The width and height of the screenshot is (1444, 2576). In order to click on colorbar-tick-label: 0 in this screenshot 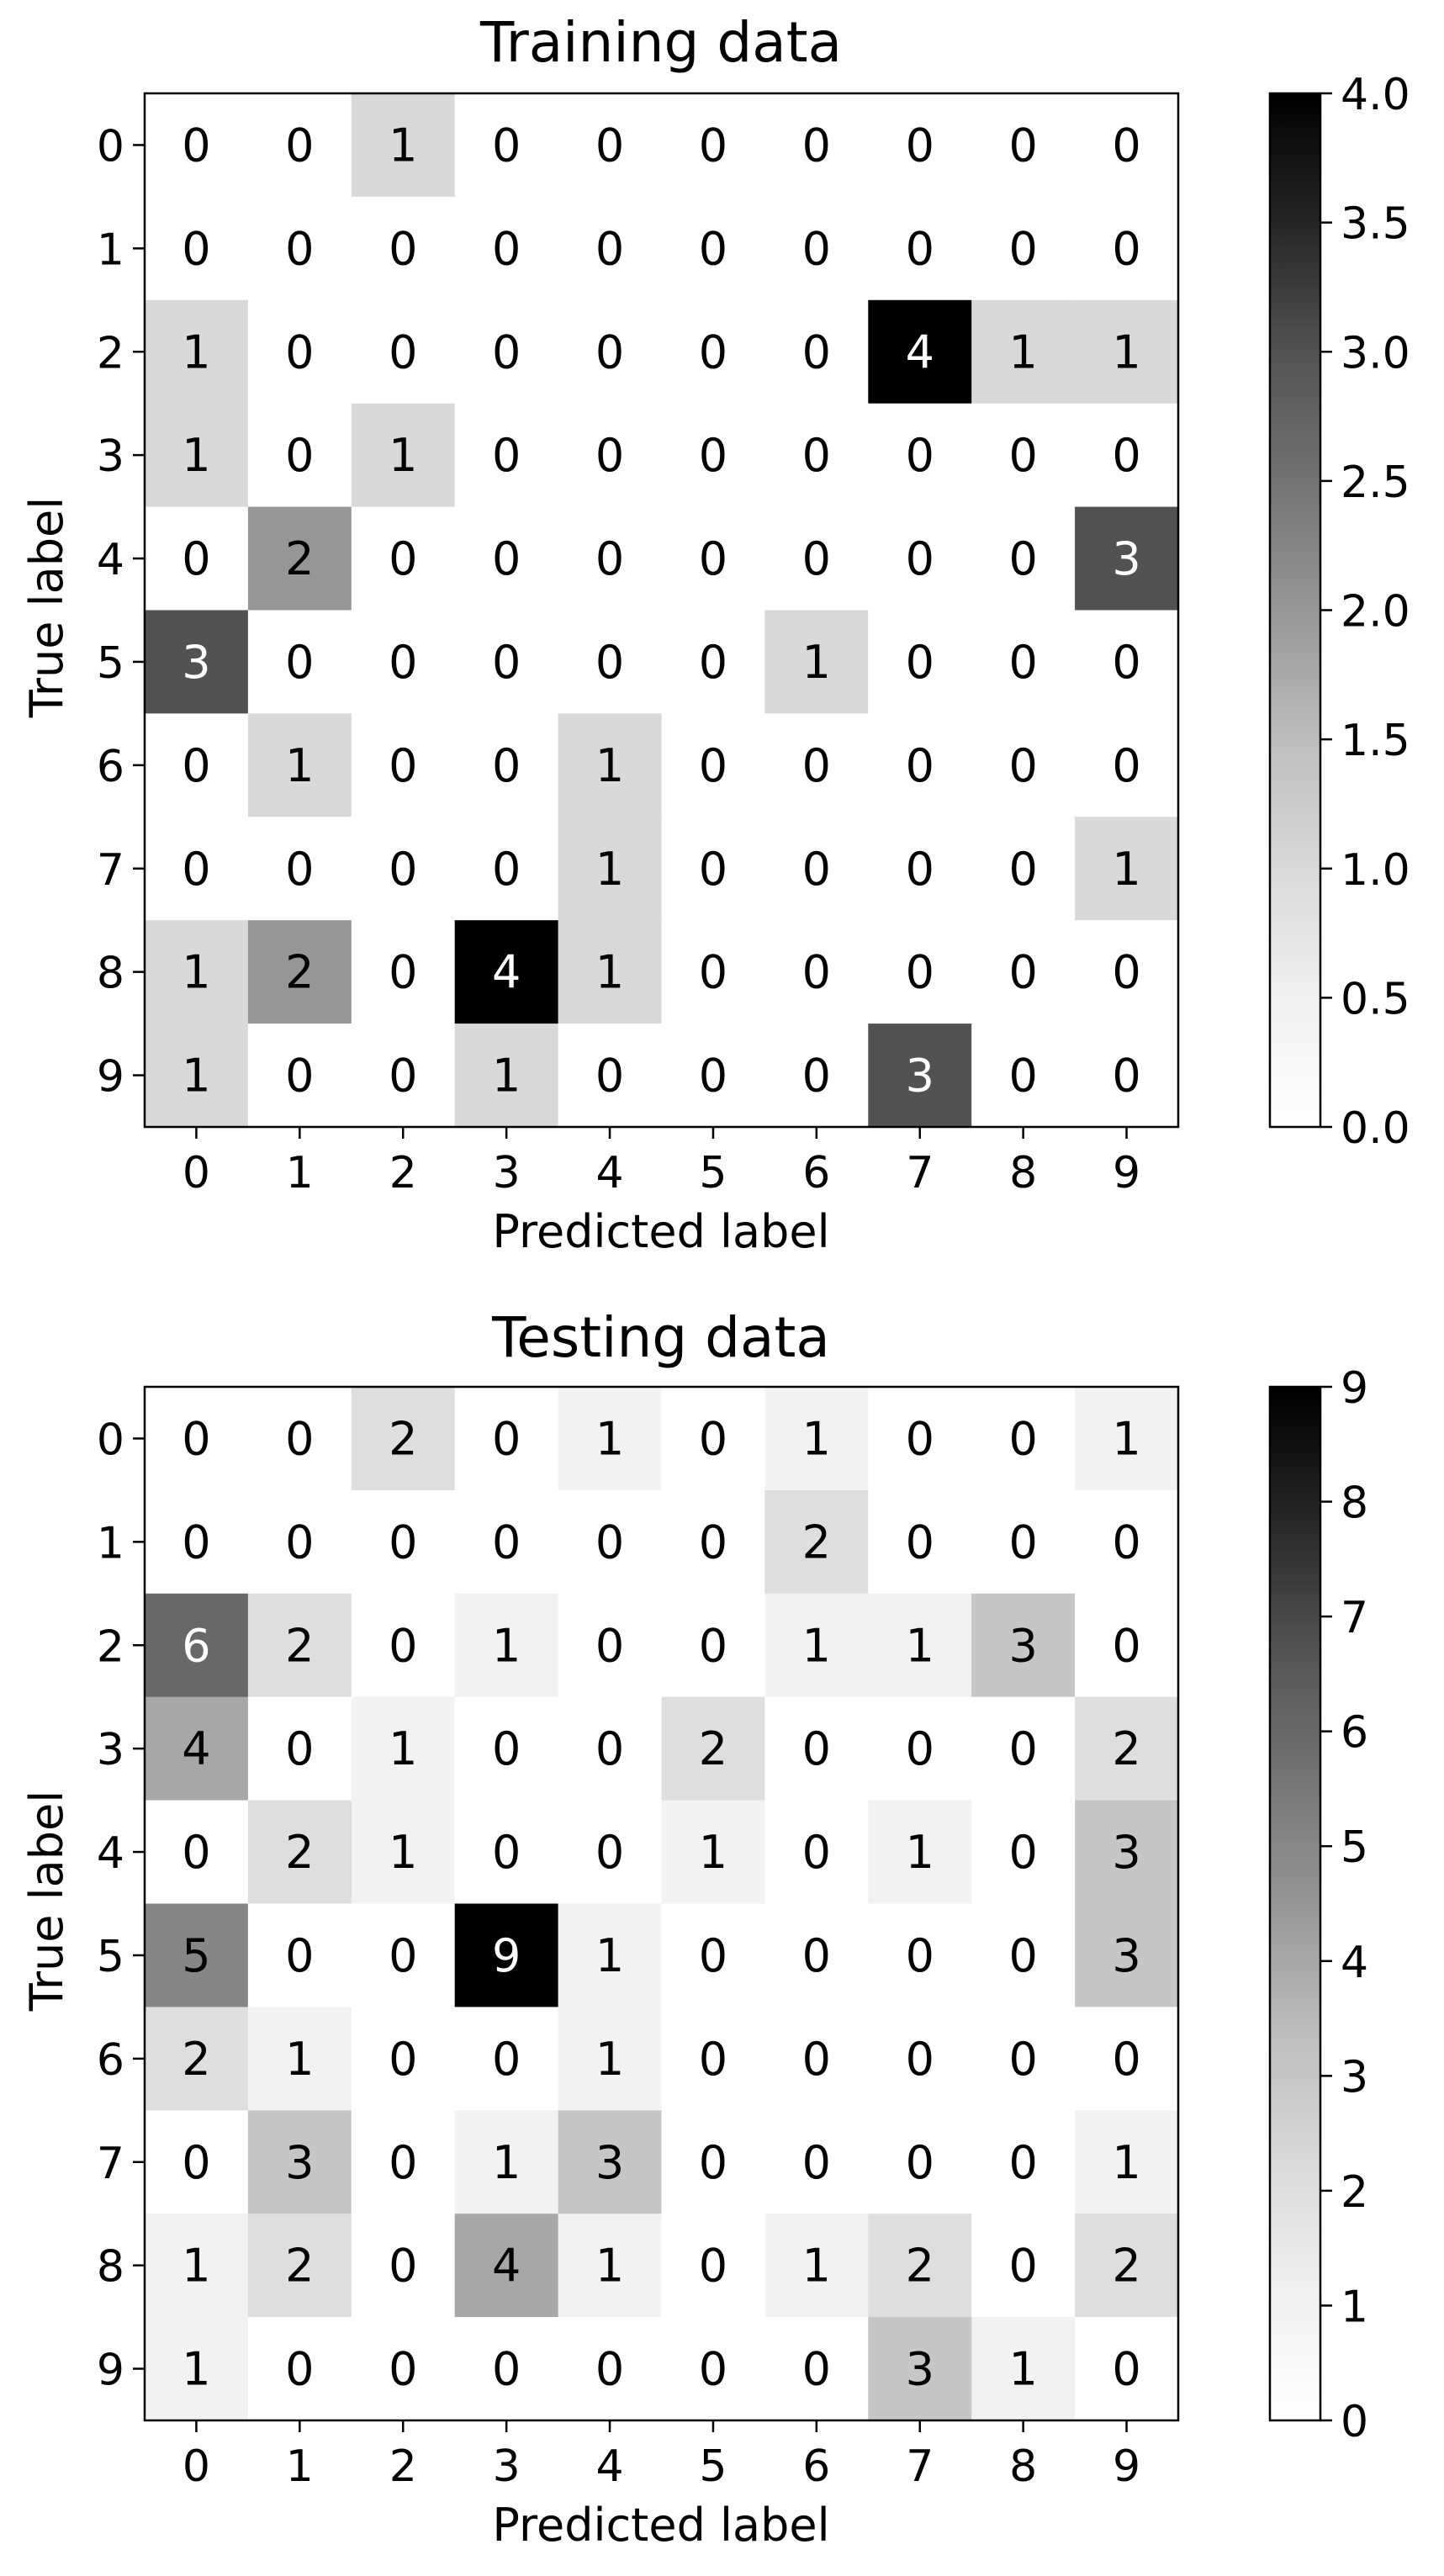, I will do `click(1354, 2422)`.